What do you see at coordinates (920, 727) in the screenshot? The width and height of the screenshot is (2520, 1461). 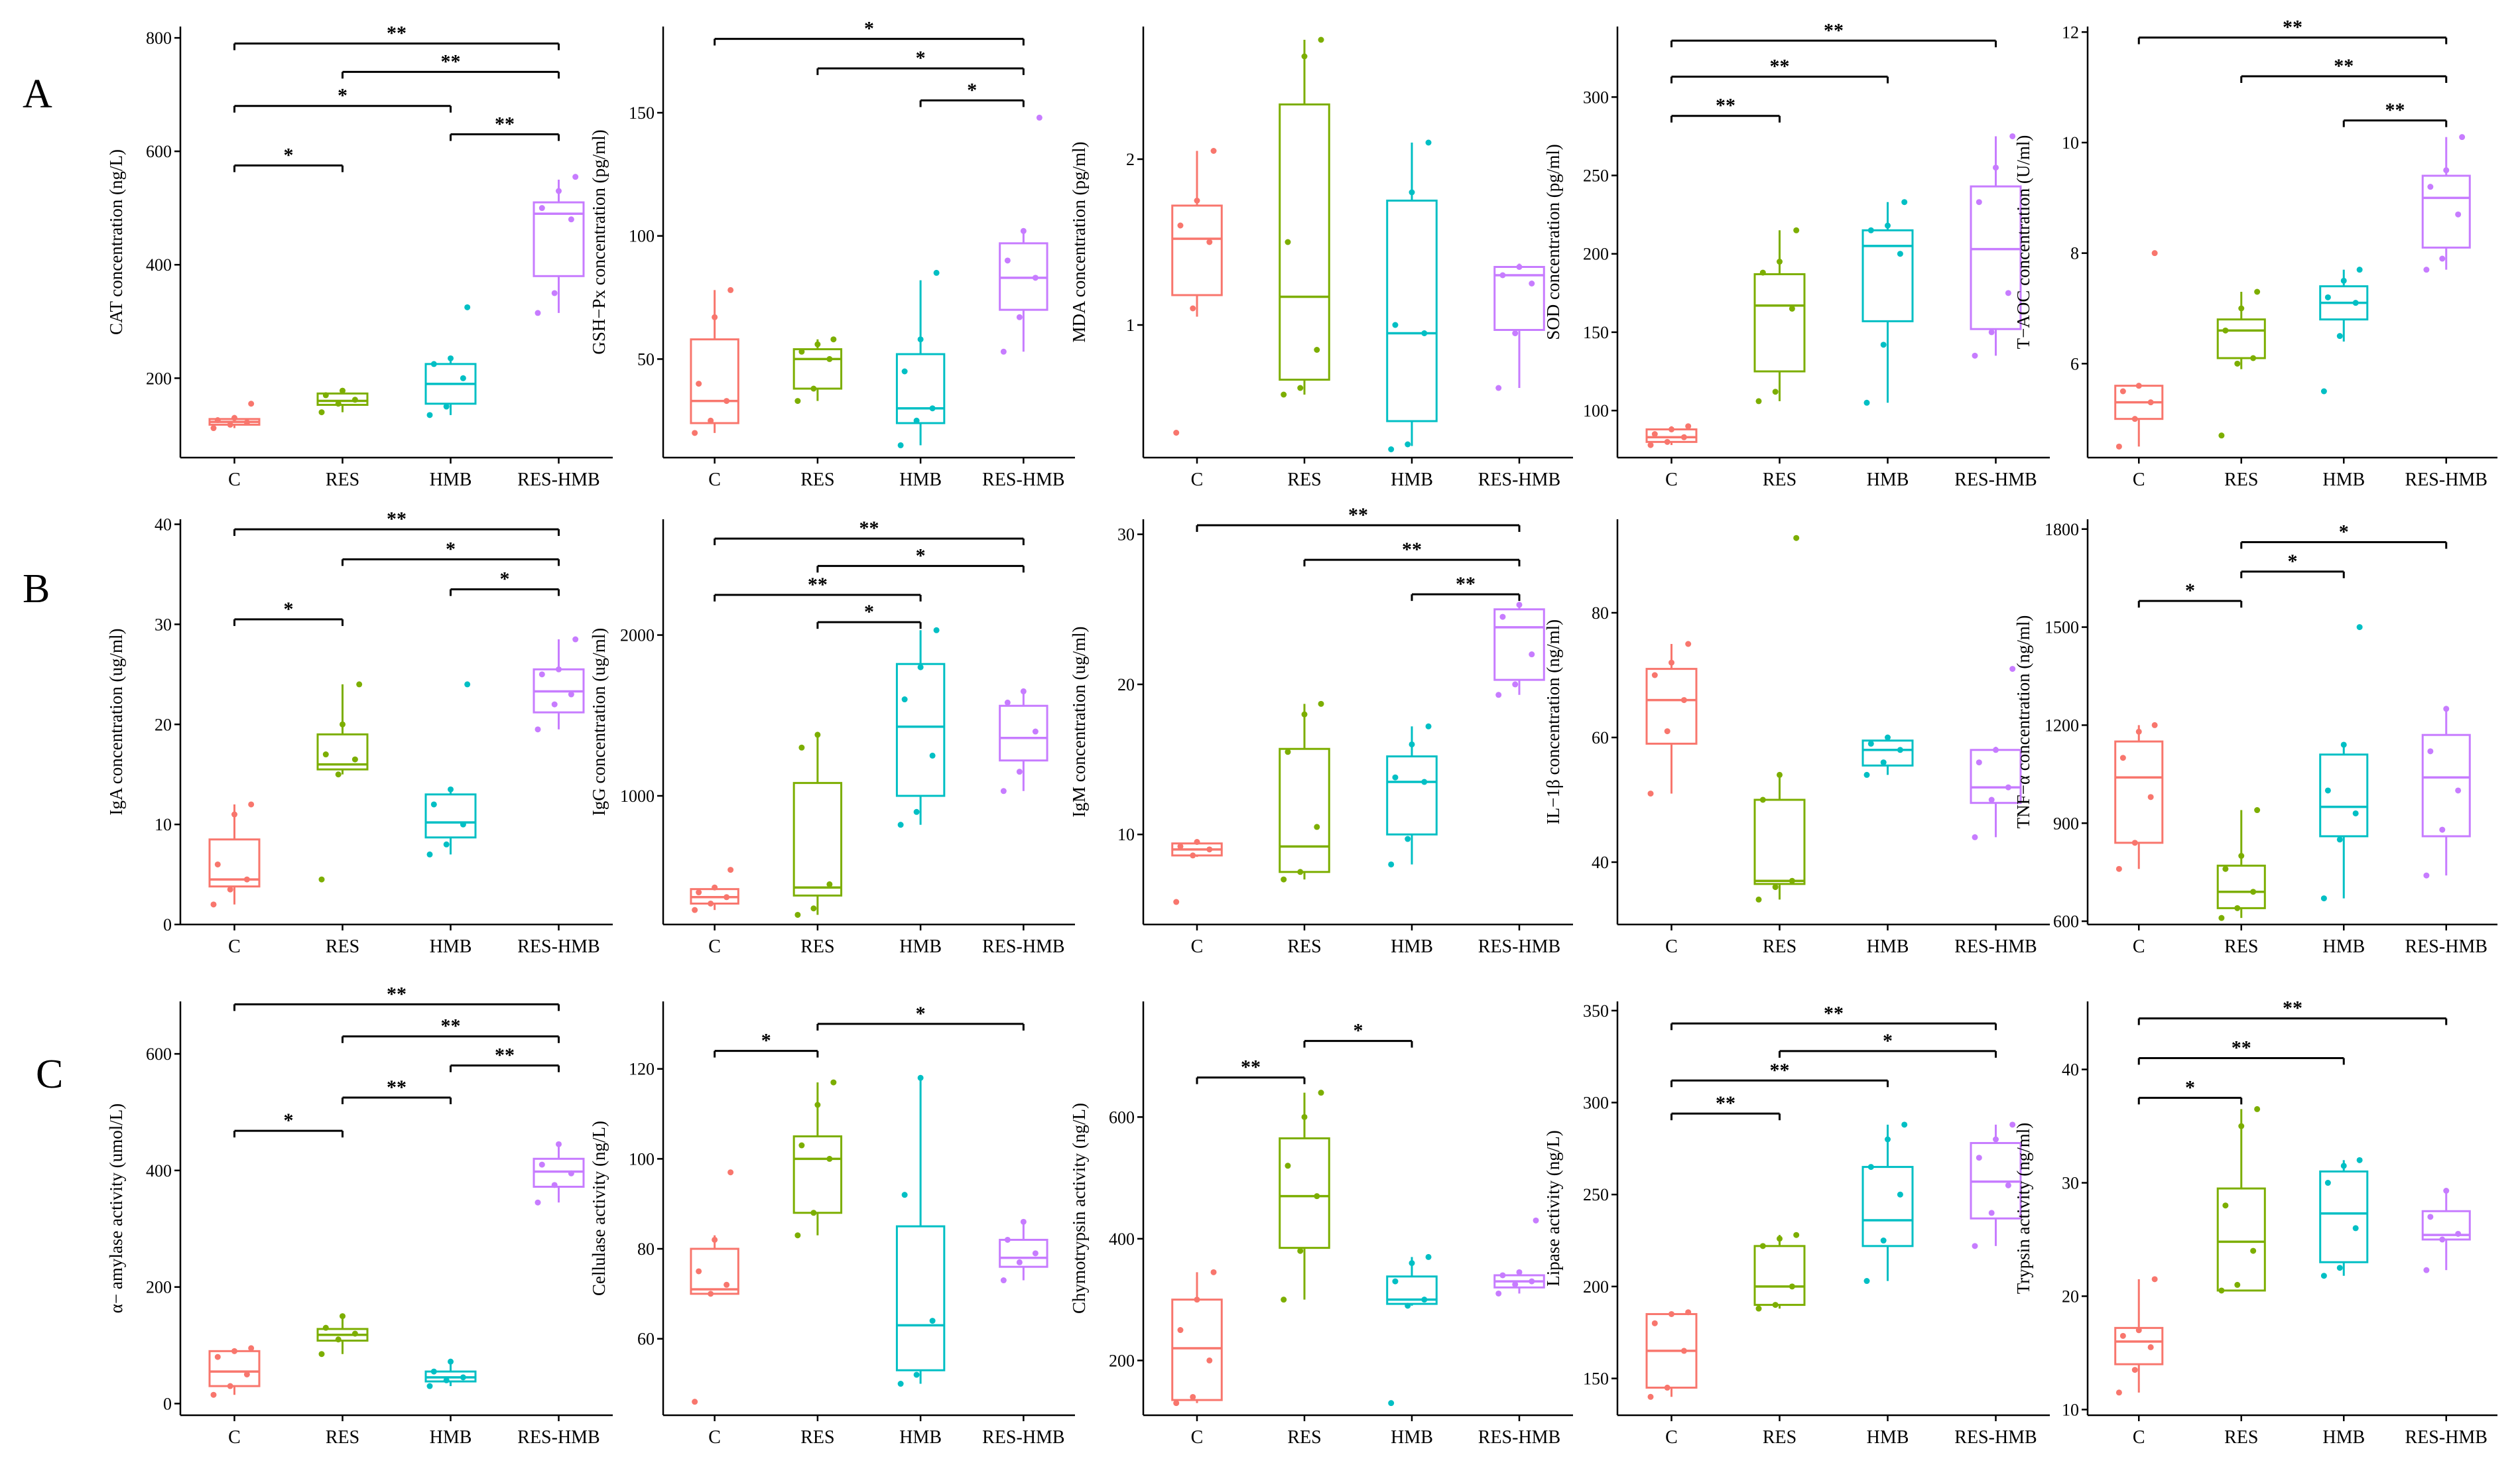 I see `box-hmb` at bounding box center [920, 727].